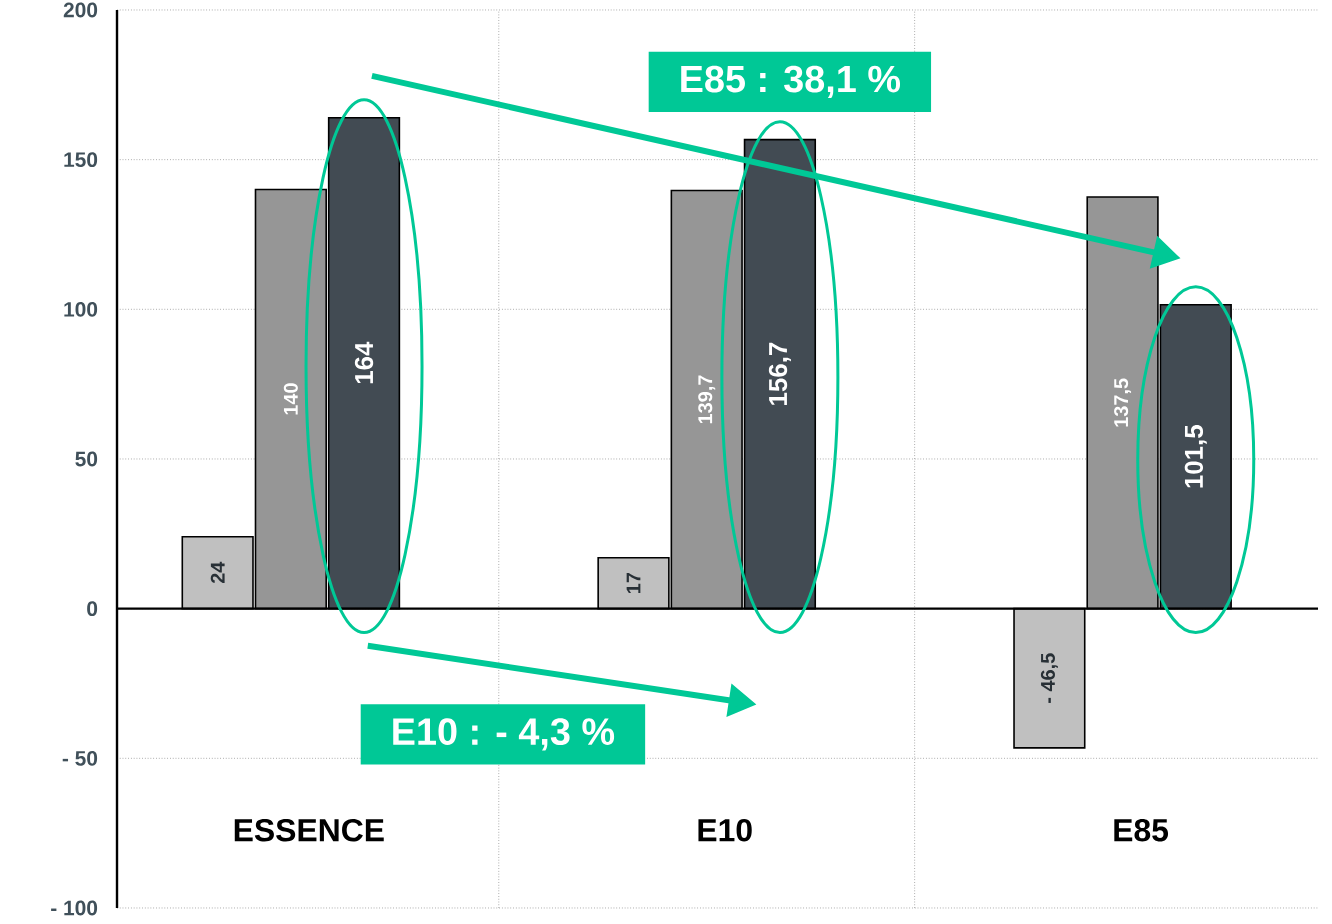 Image resolution: width=1332 pixels, height=924 pixels. Describe the element at coordinates (92, 609) in the screenshot. I see `y-tick-label: 0` at that location.